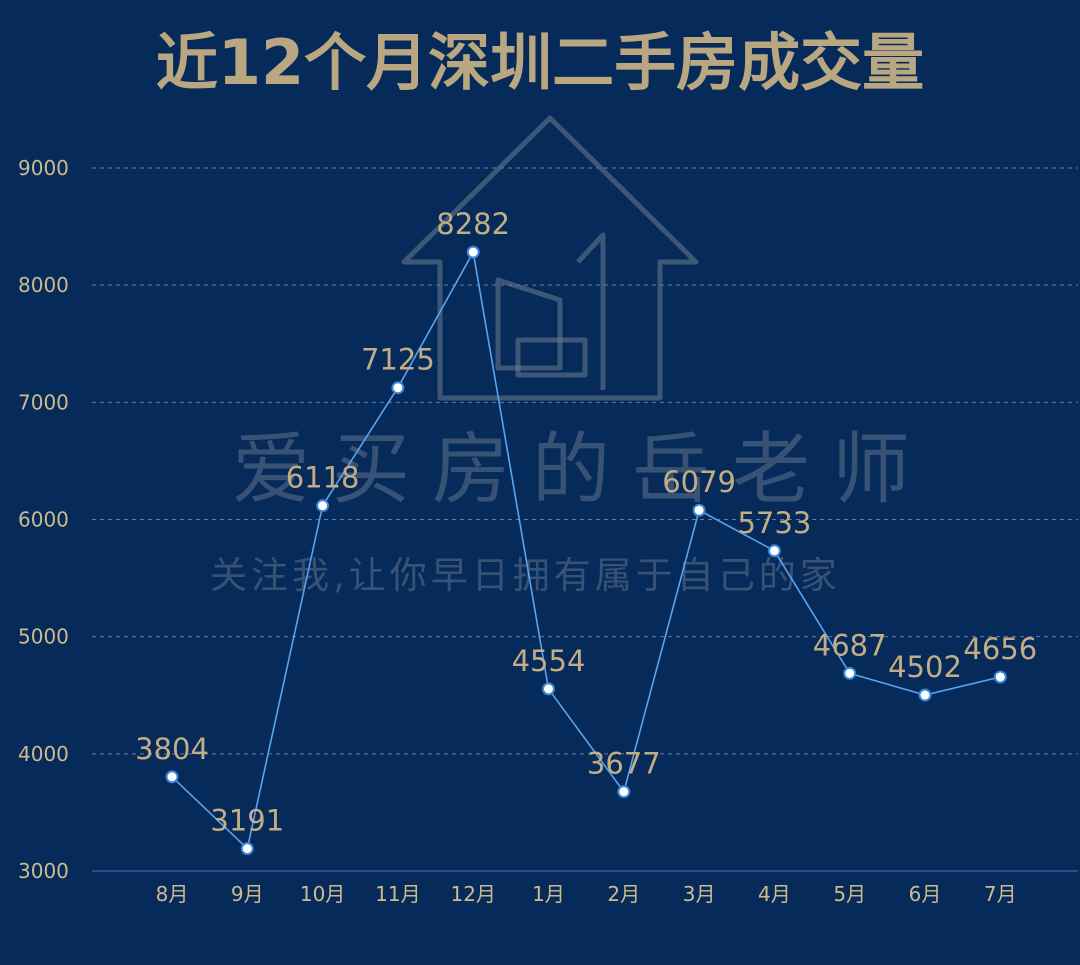 This screenshot has height=965, width=1080. What do you see at coordinates (525, 575) in the screenshot?
I see `watermark-slogan: 关注我,让你早日拥有属于自己的家` at bounding box center [525, 575].